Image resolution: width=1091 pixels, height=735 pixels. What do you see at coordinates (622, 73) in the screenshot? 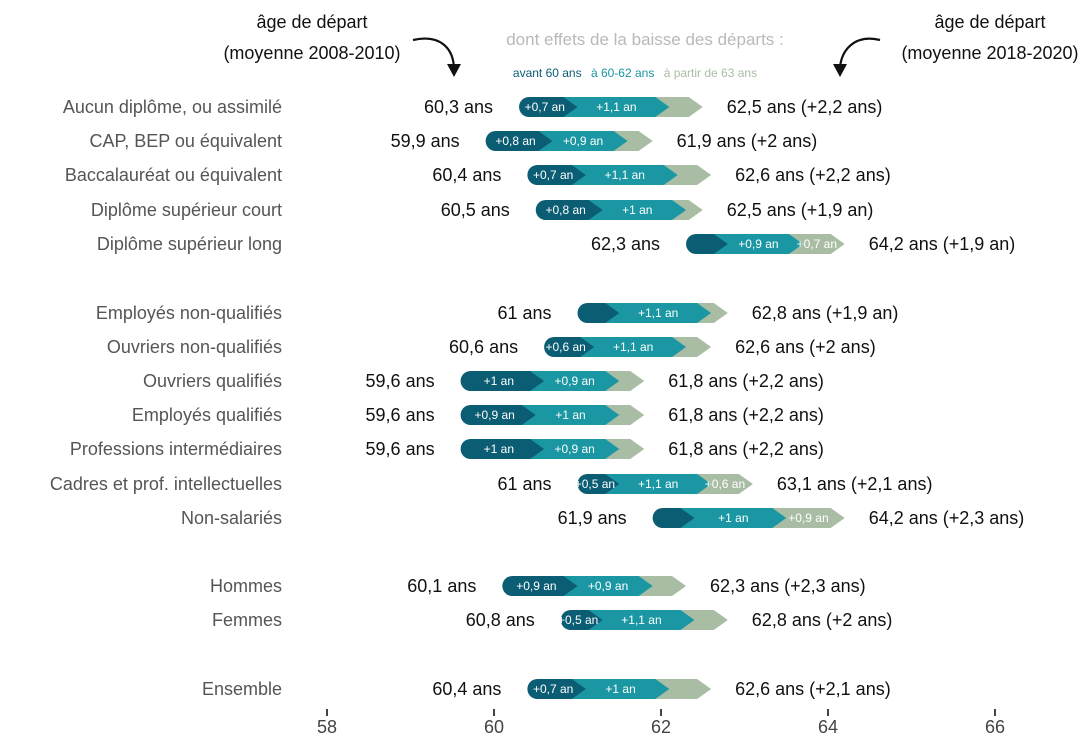
I see `legend-item-60-62: à 60-62 ans` at bounding box center [622, 73].